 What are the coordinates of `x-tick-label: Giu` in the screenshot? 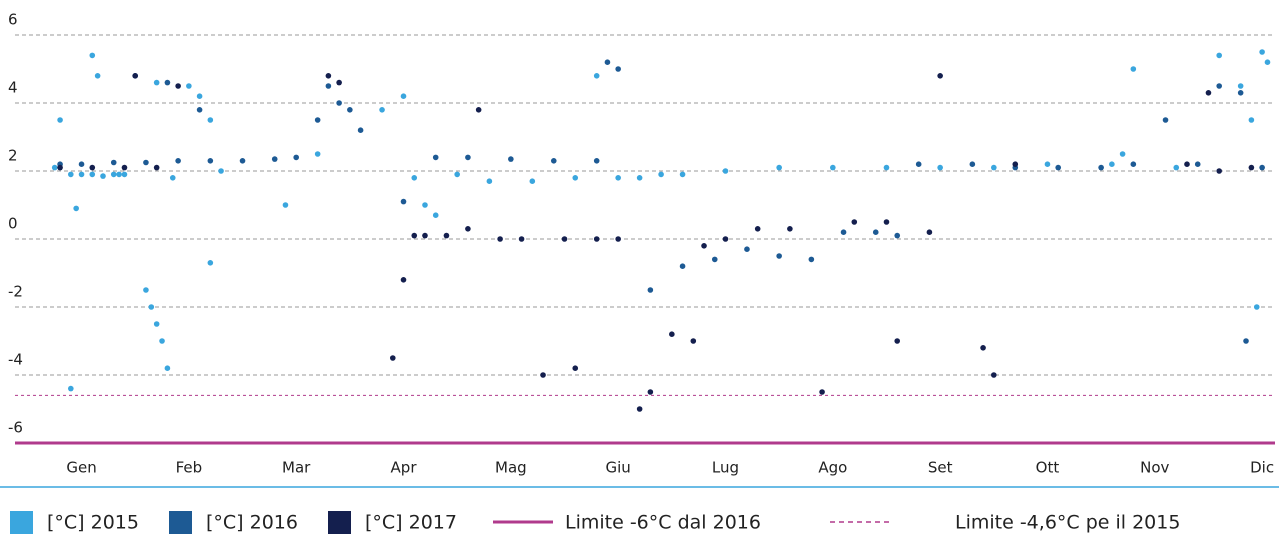 It's located at (618, 468).